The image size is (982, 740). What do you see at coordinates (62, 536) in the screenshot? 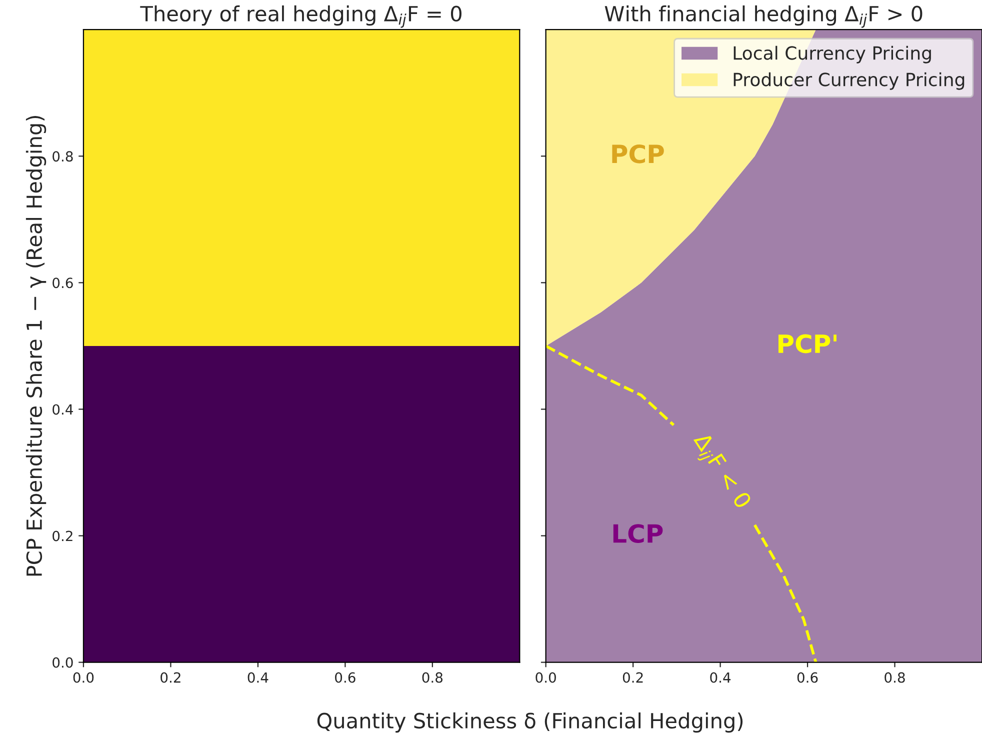
I see `y-tick-label: 0.2` at bounding box center [62, 536].